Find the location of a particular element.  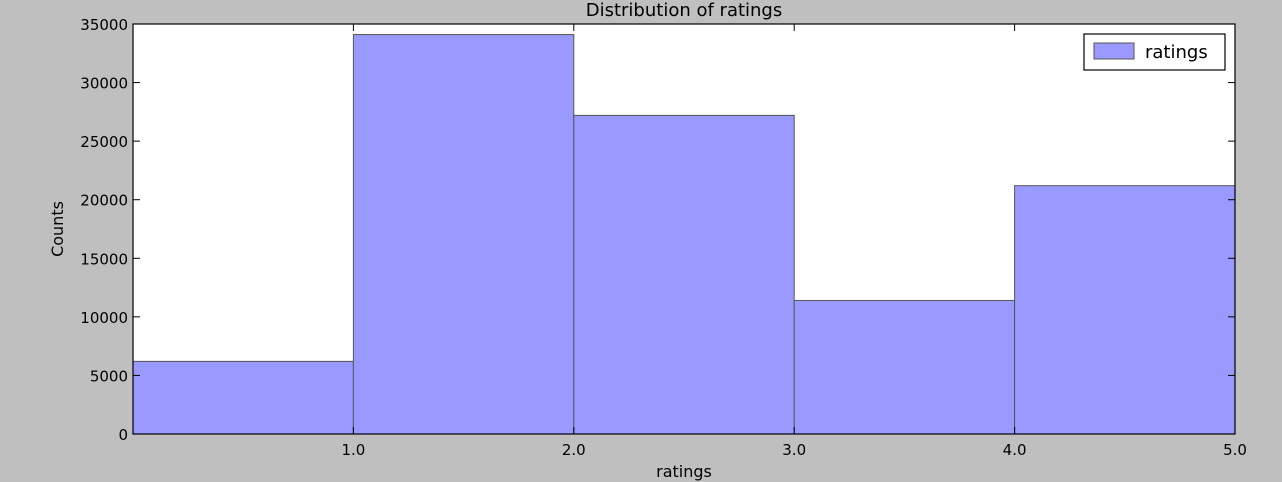

chart-title: Distribution of ratings is located at coordinates (684, 10).